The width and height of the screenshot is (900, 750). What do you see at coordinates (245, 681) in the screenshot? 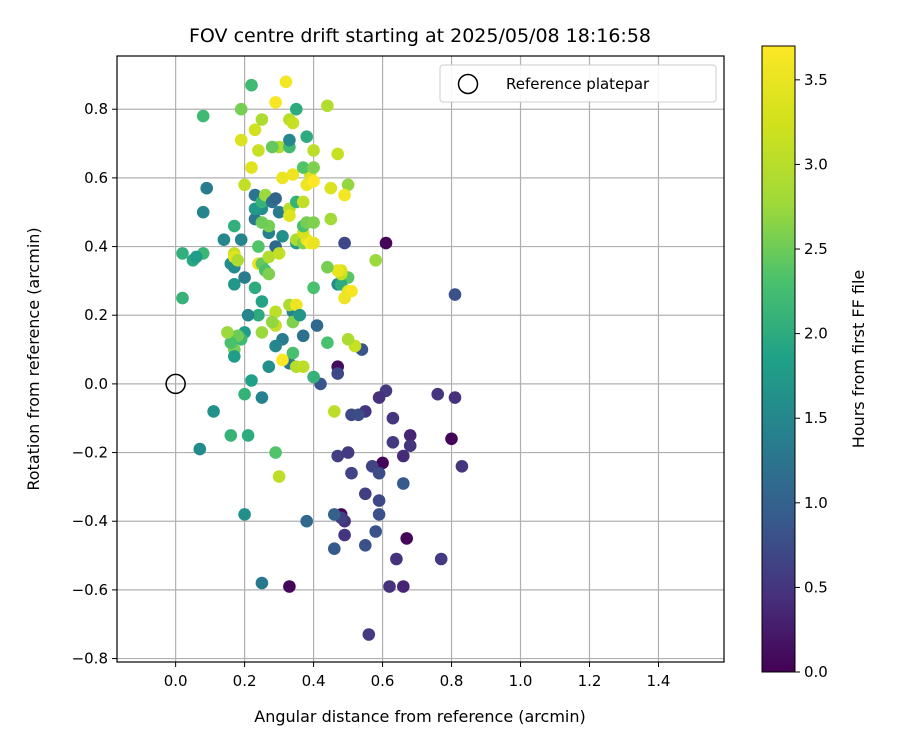
I see `x-tick-label-1: 0.2` at bounding box center [245, 681].